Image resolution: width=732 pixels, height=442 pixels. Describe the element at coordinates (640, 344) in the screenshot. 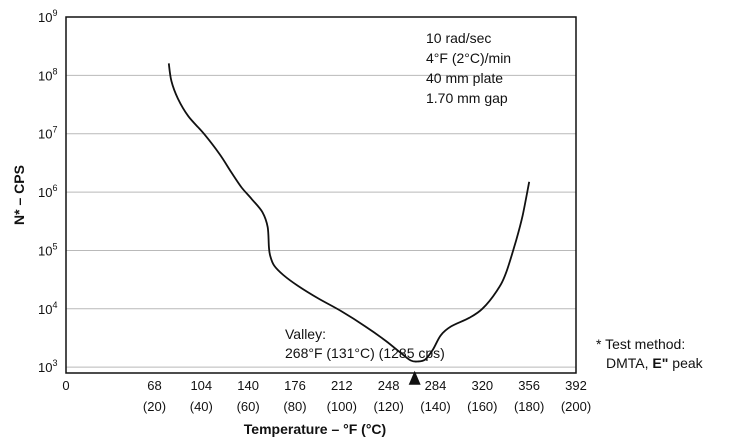

I see `footnote-line1: * Test method:` at that location.